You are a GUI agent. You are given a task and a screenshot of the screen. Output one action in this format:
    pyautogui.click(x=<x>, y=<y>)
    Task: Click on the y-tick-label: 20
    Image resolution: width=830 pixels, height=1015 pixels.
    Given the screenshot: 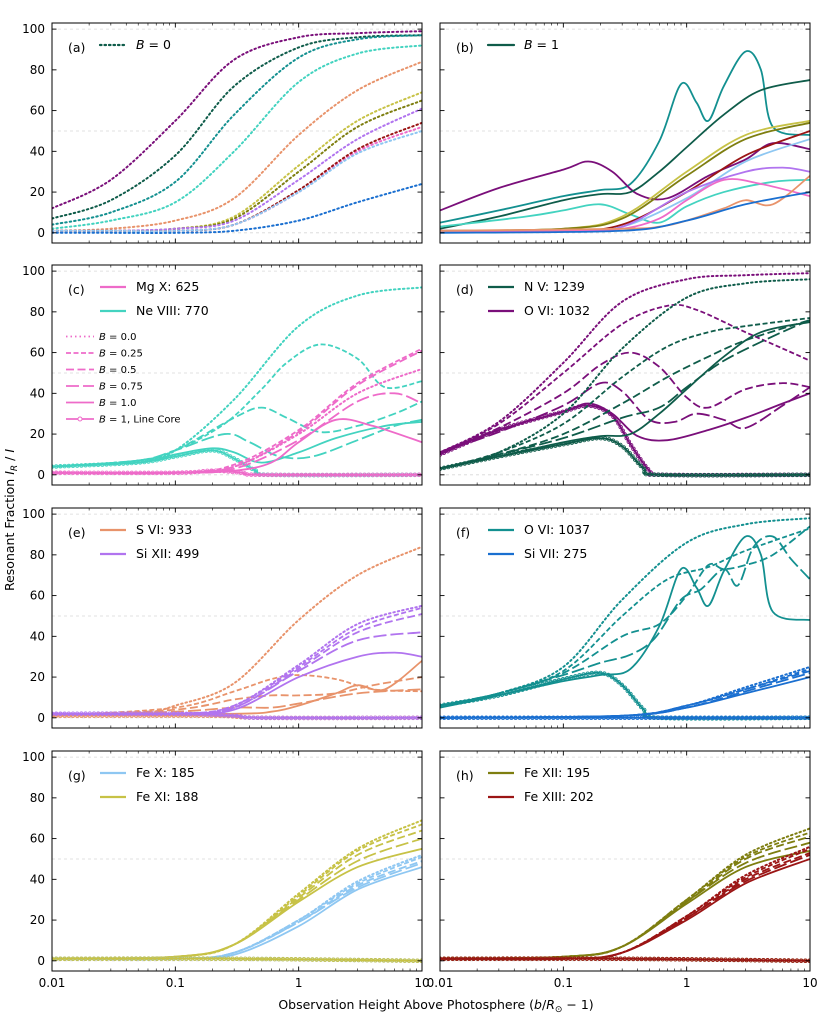 What is the action you would take?
    pyautogui.click(x=37, y=434)
    